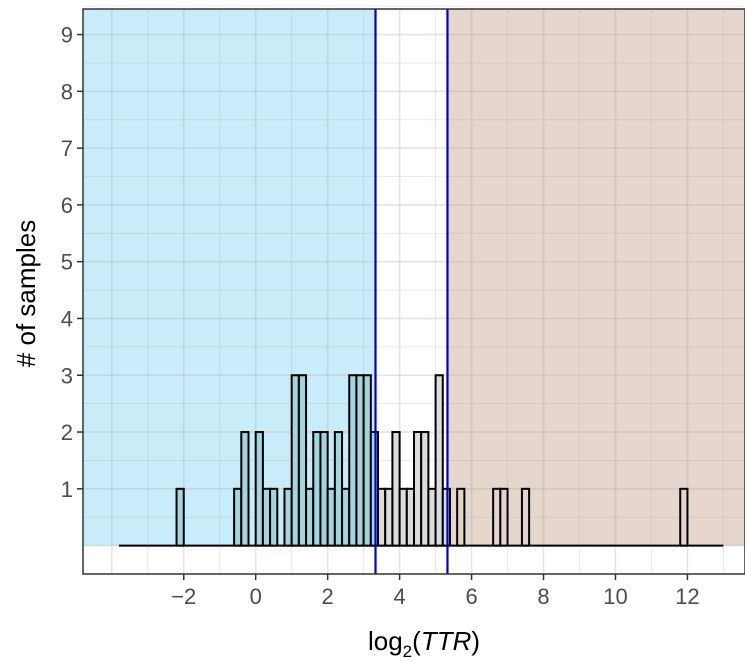 The height and width of the screenshot is (661, 745). What do you see at coordinates (615, 596) in the screenshot?
I see `x-tick-label: 10` at bounding box center [615, 596].